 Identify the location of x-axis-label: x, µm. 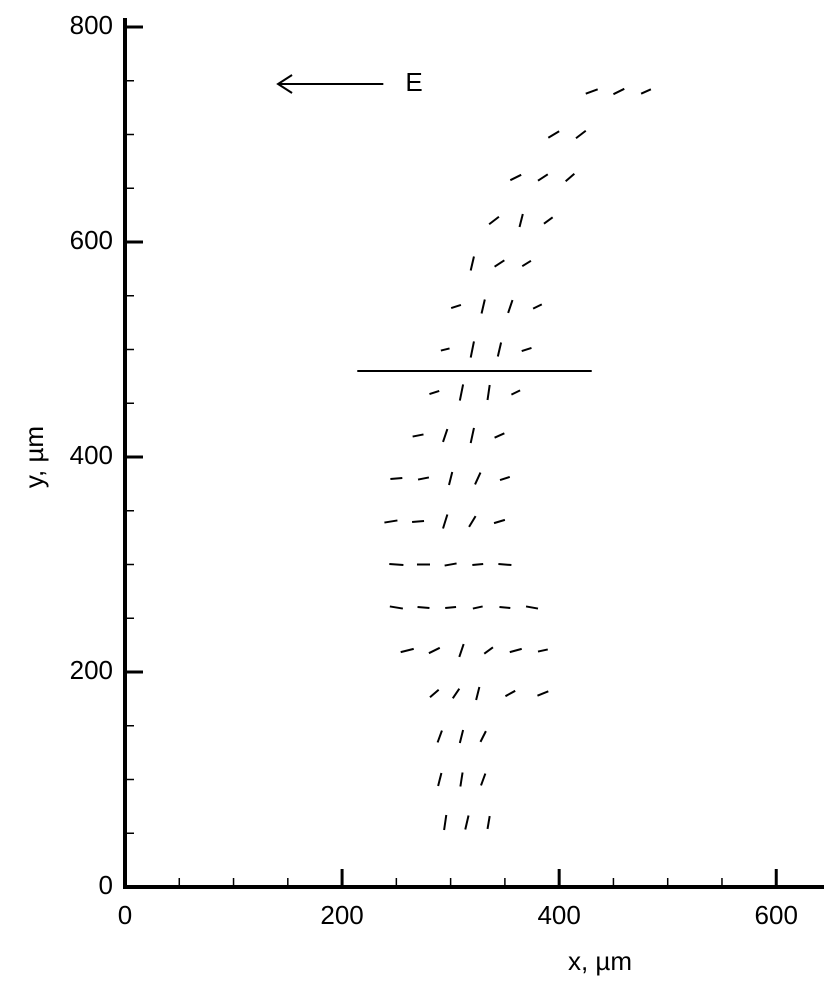
(600, 961).